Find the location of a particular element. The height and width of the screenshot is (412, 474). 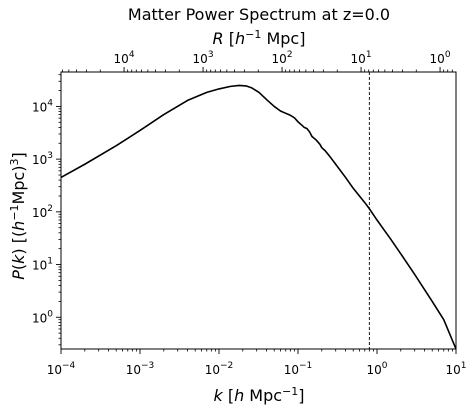

y-tick-label-3-base: 10 is located at coordinates (39, 160).